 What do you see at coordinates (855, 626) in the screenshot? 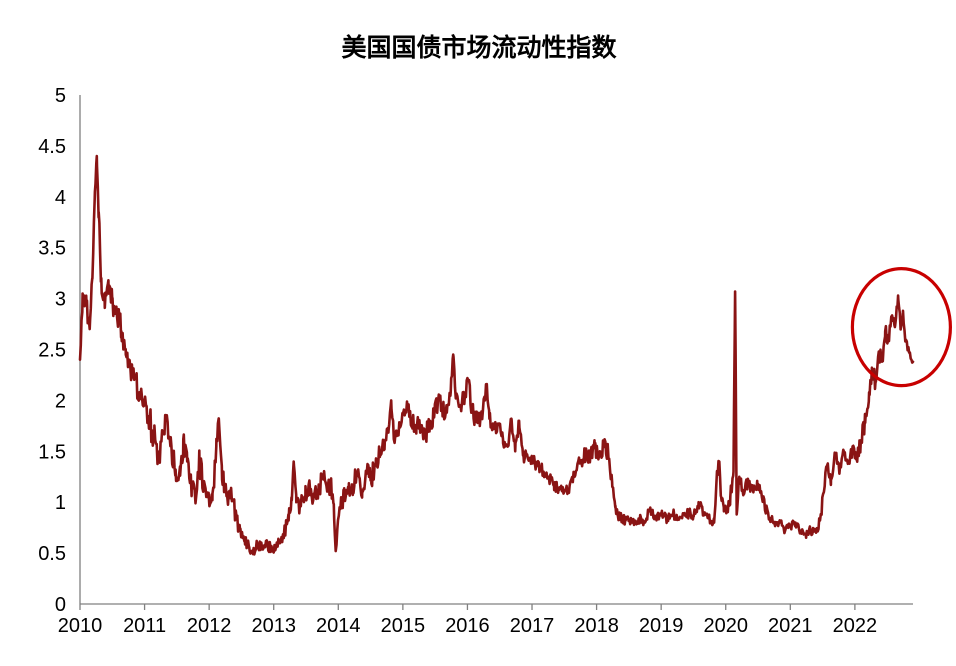
I see `x-tick-label: 2022` at bounding box center [855, 626].